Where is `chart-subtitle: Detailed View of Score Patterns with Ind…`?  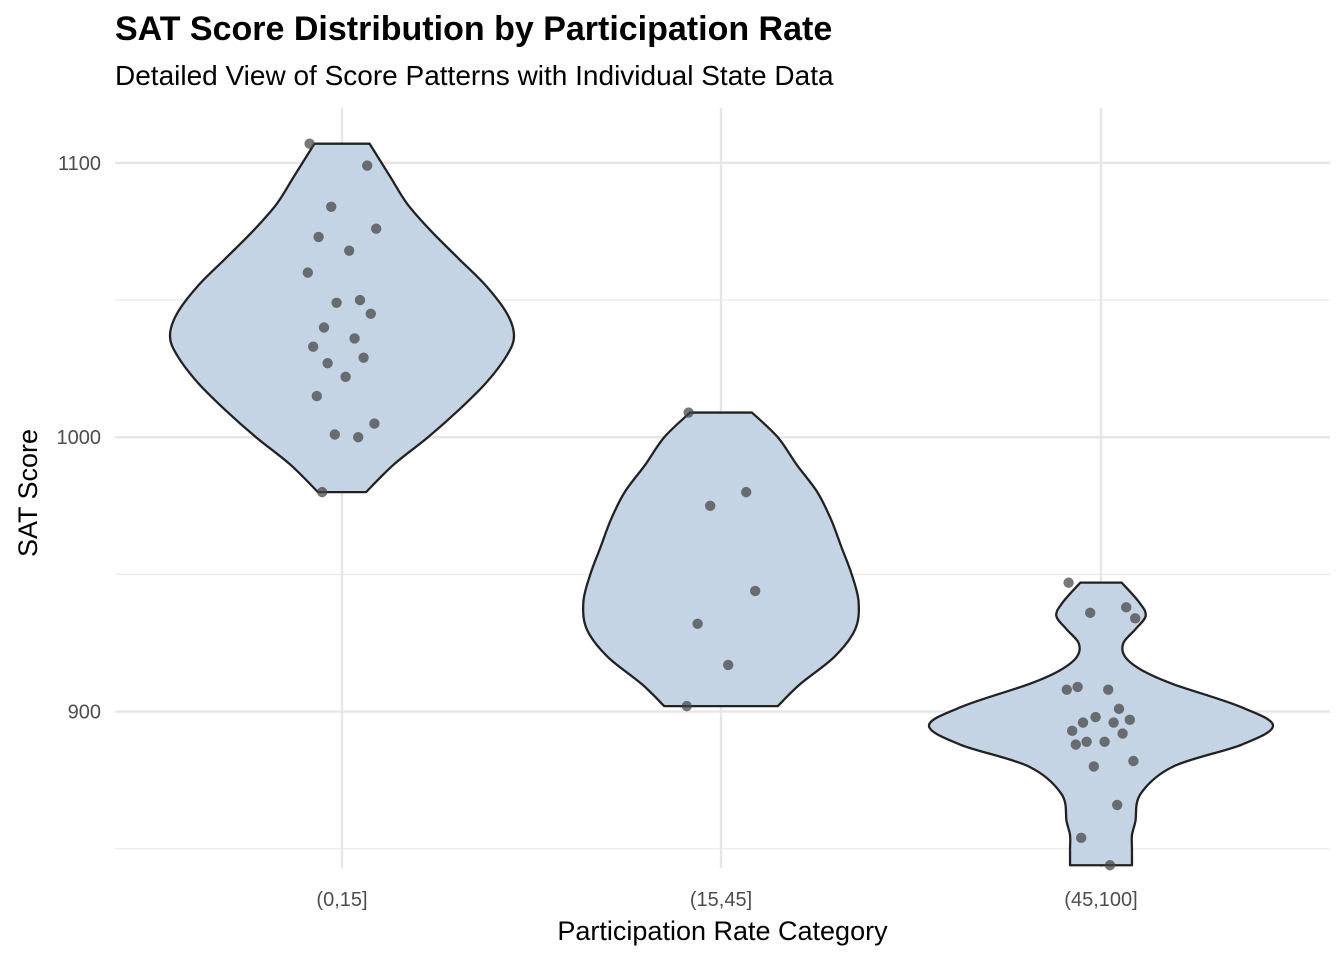 chart-subtitle: Detailed View of Score Patterns with Ind… is located at coordinates (474, 75).